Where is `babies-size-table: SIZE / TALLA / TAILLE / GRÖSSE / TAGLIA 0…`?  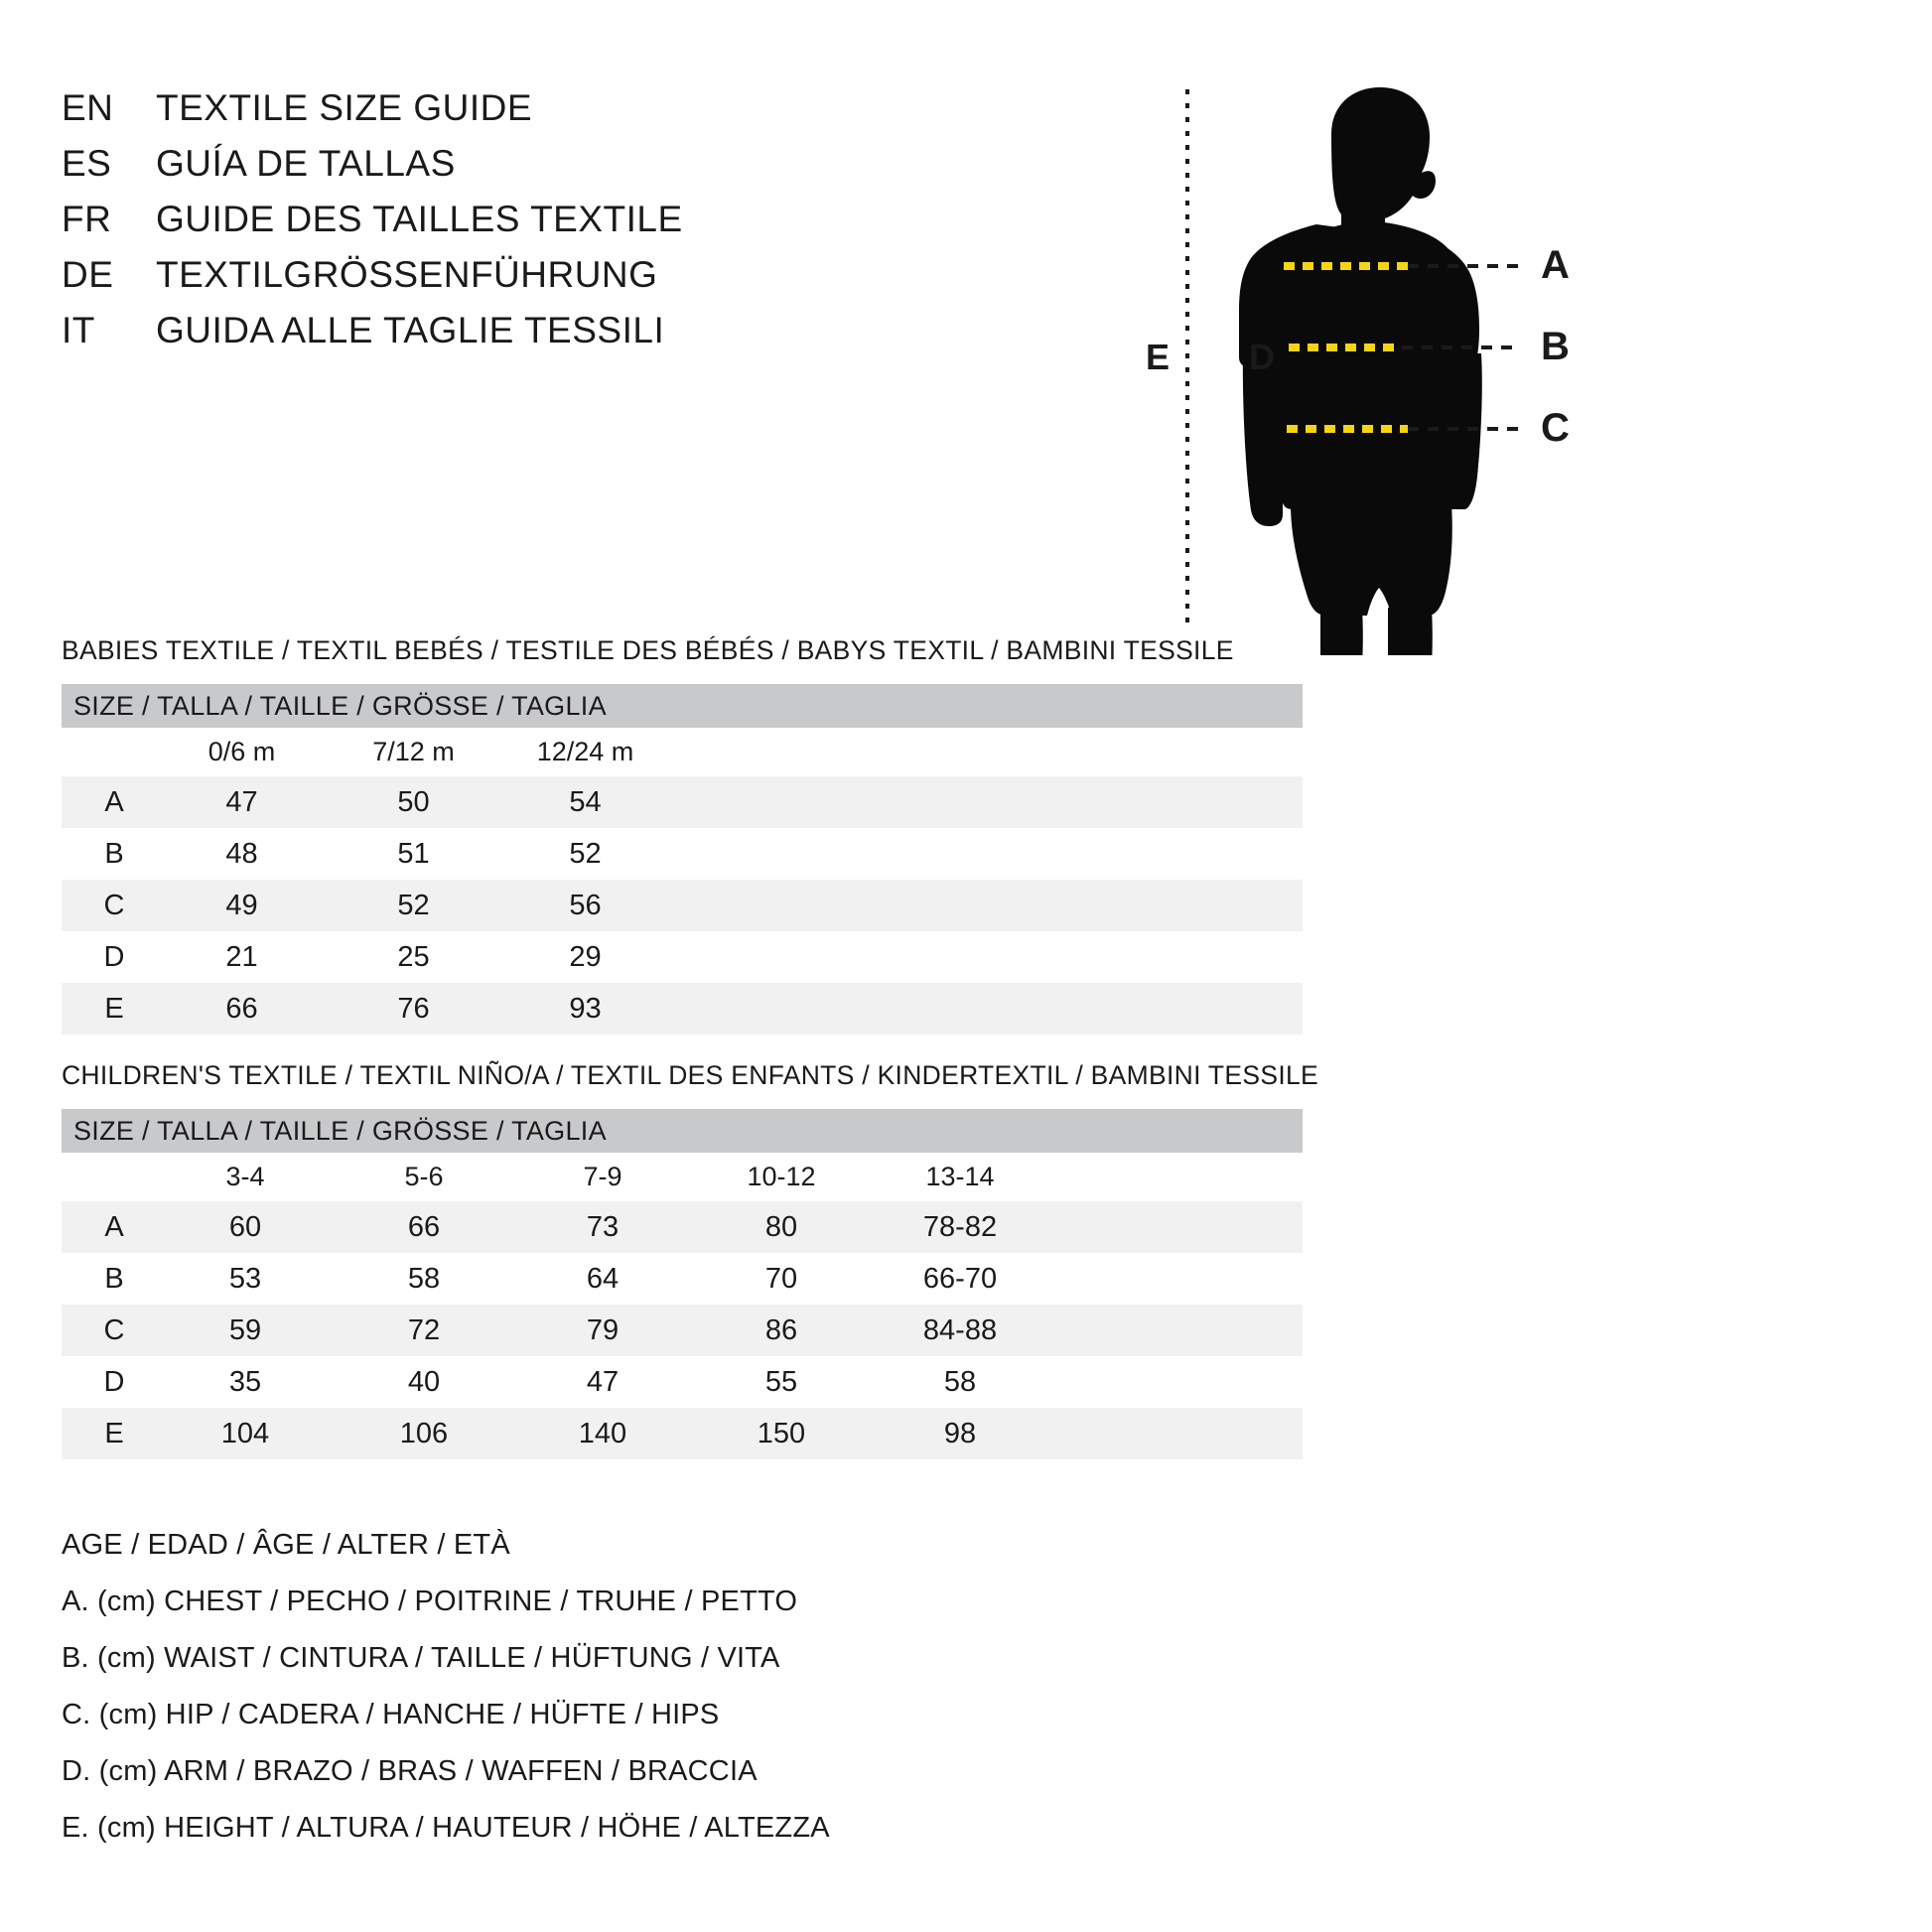 babies-size-table: SIZE / TALLA / TAILLE / GRÖSSE / TAGLIA 0… is located at coordinates (683, 860).